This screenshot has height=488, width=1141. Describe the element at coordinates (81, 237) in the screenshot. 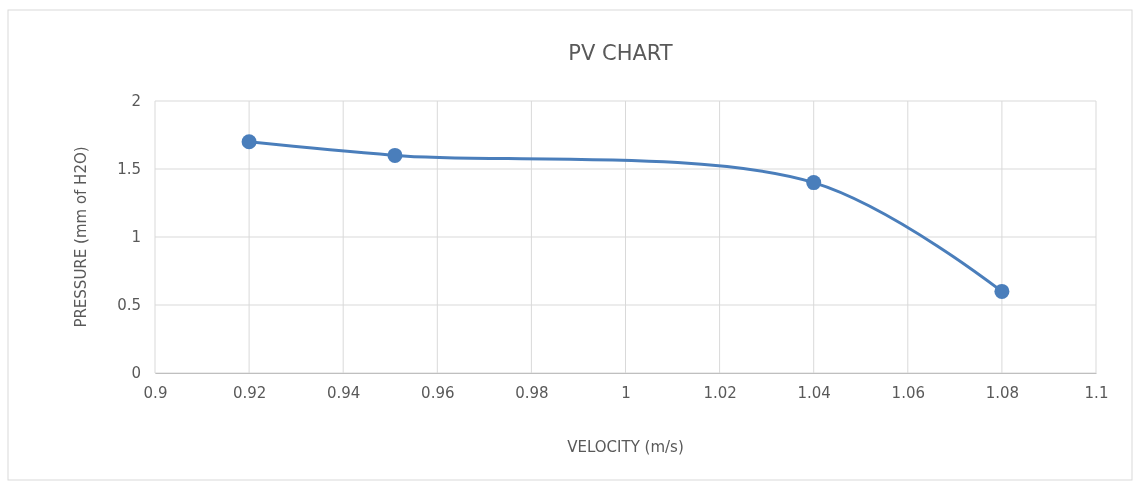

I see `y-axis-title: PRESSURE (mm of H2O)` at that location.